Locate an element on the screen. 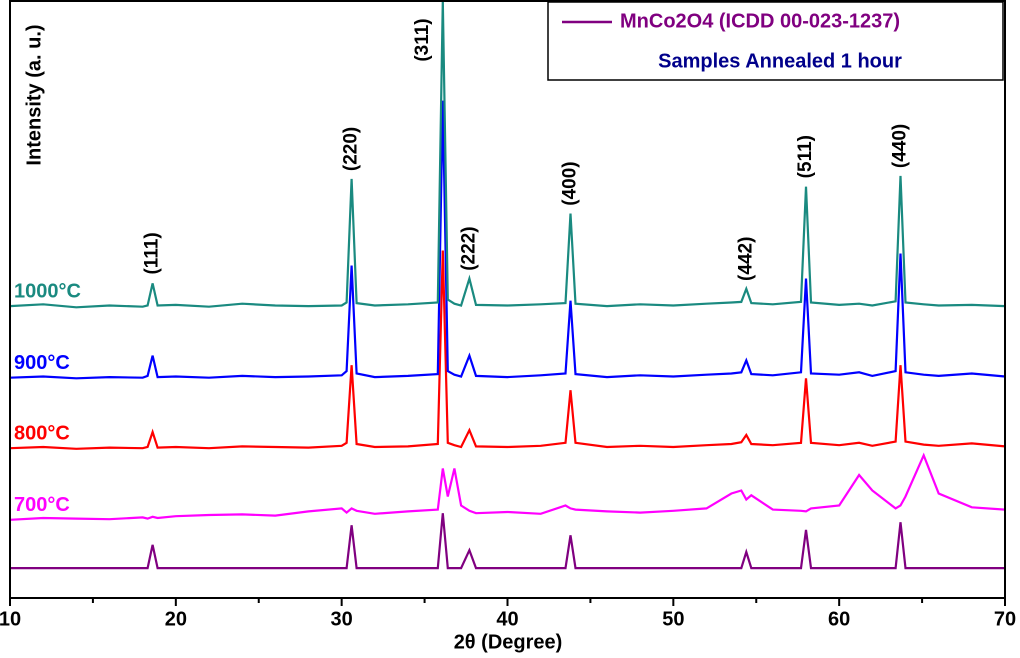 This screenshot has height=658, width=1020. x-tick-label: 60 is located at coordinates (839, 619).